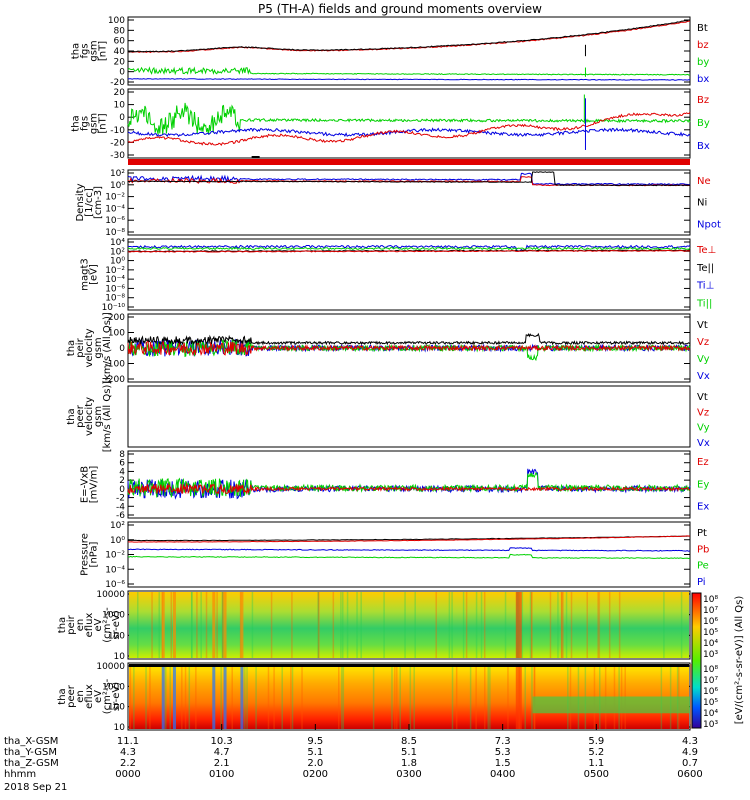  I want to click on x-tick-label: 0300, so click(408, 774).